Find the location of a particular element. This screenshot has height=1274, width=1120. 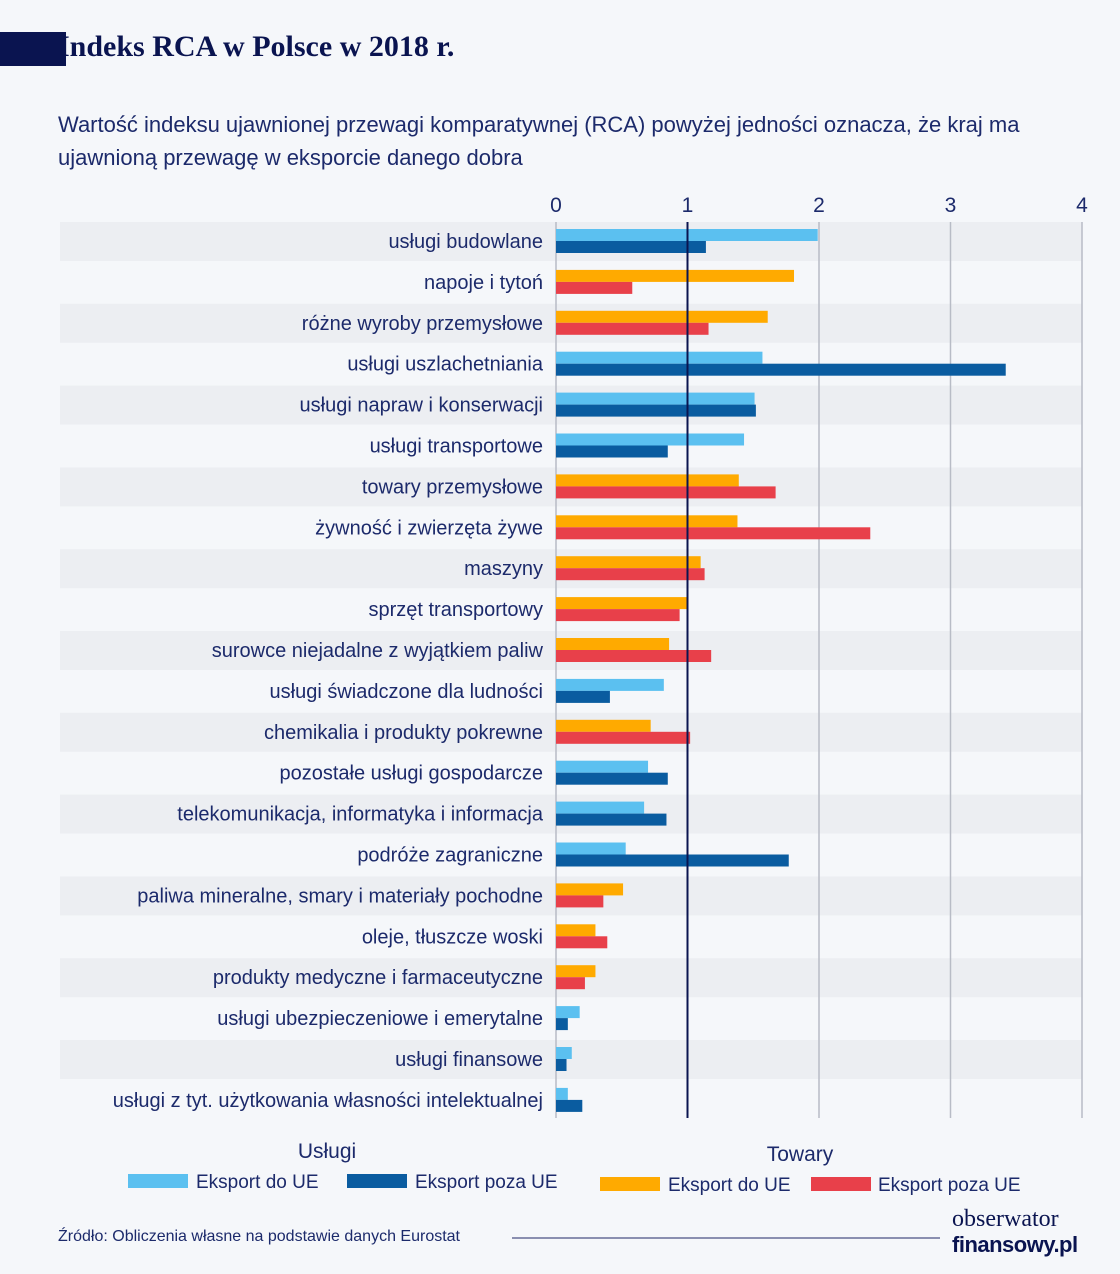

category-label: żywność i zwierzęta żywe is located at coordinates (429, 528).